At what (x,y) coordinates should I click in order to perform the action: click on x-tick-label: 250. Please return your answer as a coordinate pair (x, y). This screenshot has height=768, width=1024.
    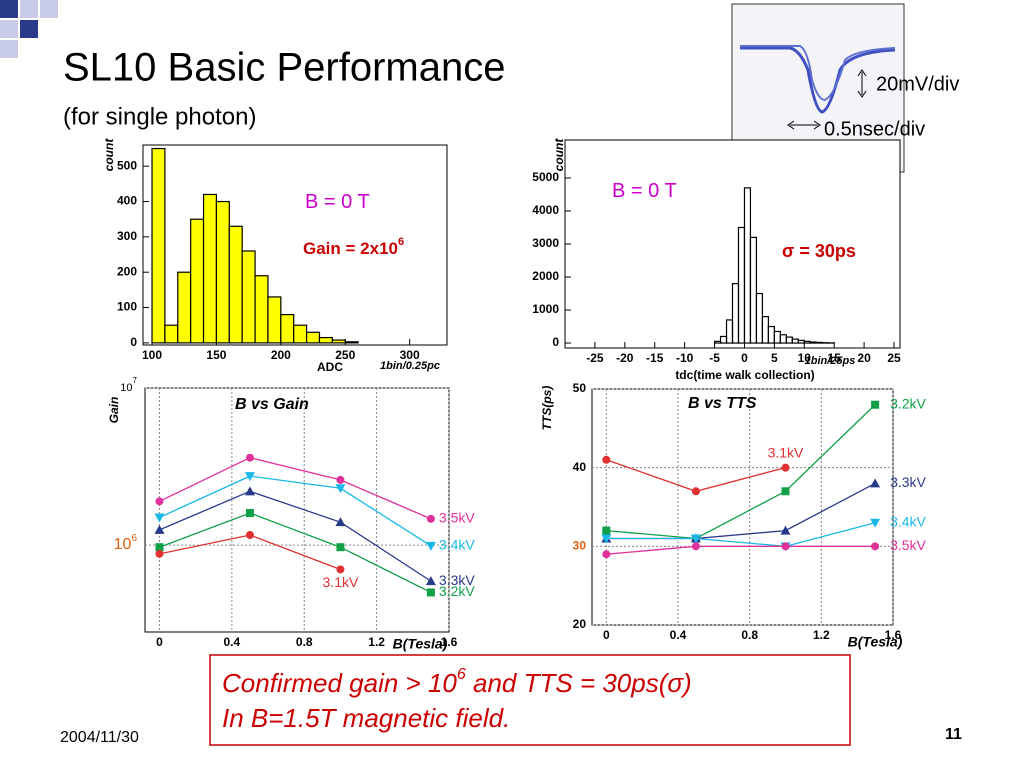
    Looking at the image, I should click on (345, 355).